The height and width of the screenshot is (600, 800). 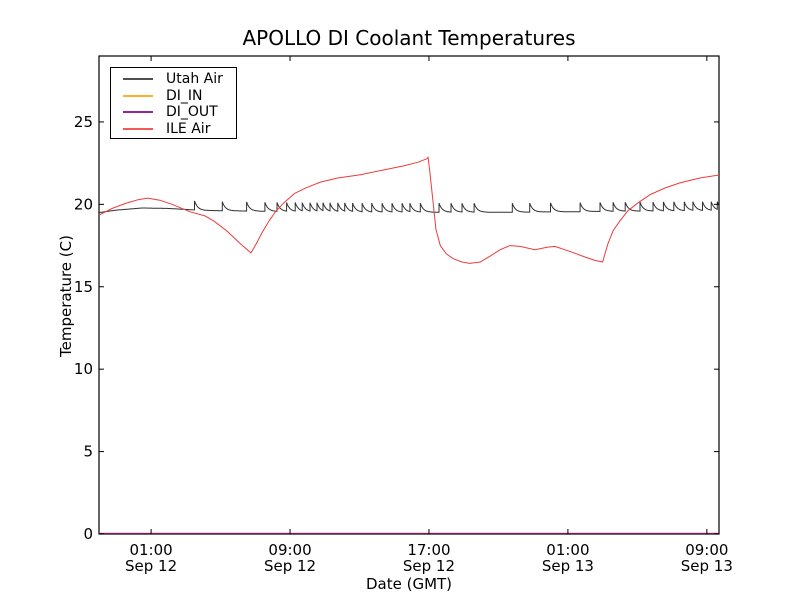 I want to click on legend-line-sample-ile-air, so click(x=138, y=128).